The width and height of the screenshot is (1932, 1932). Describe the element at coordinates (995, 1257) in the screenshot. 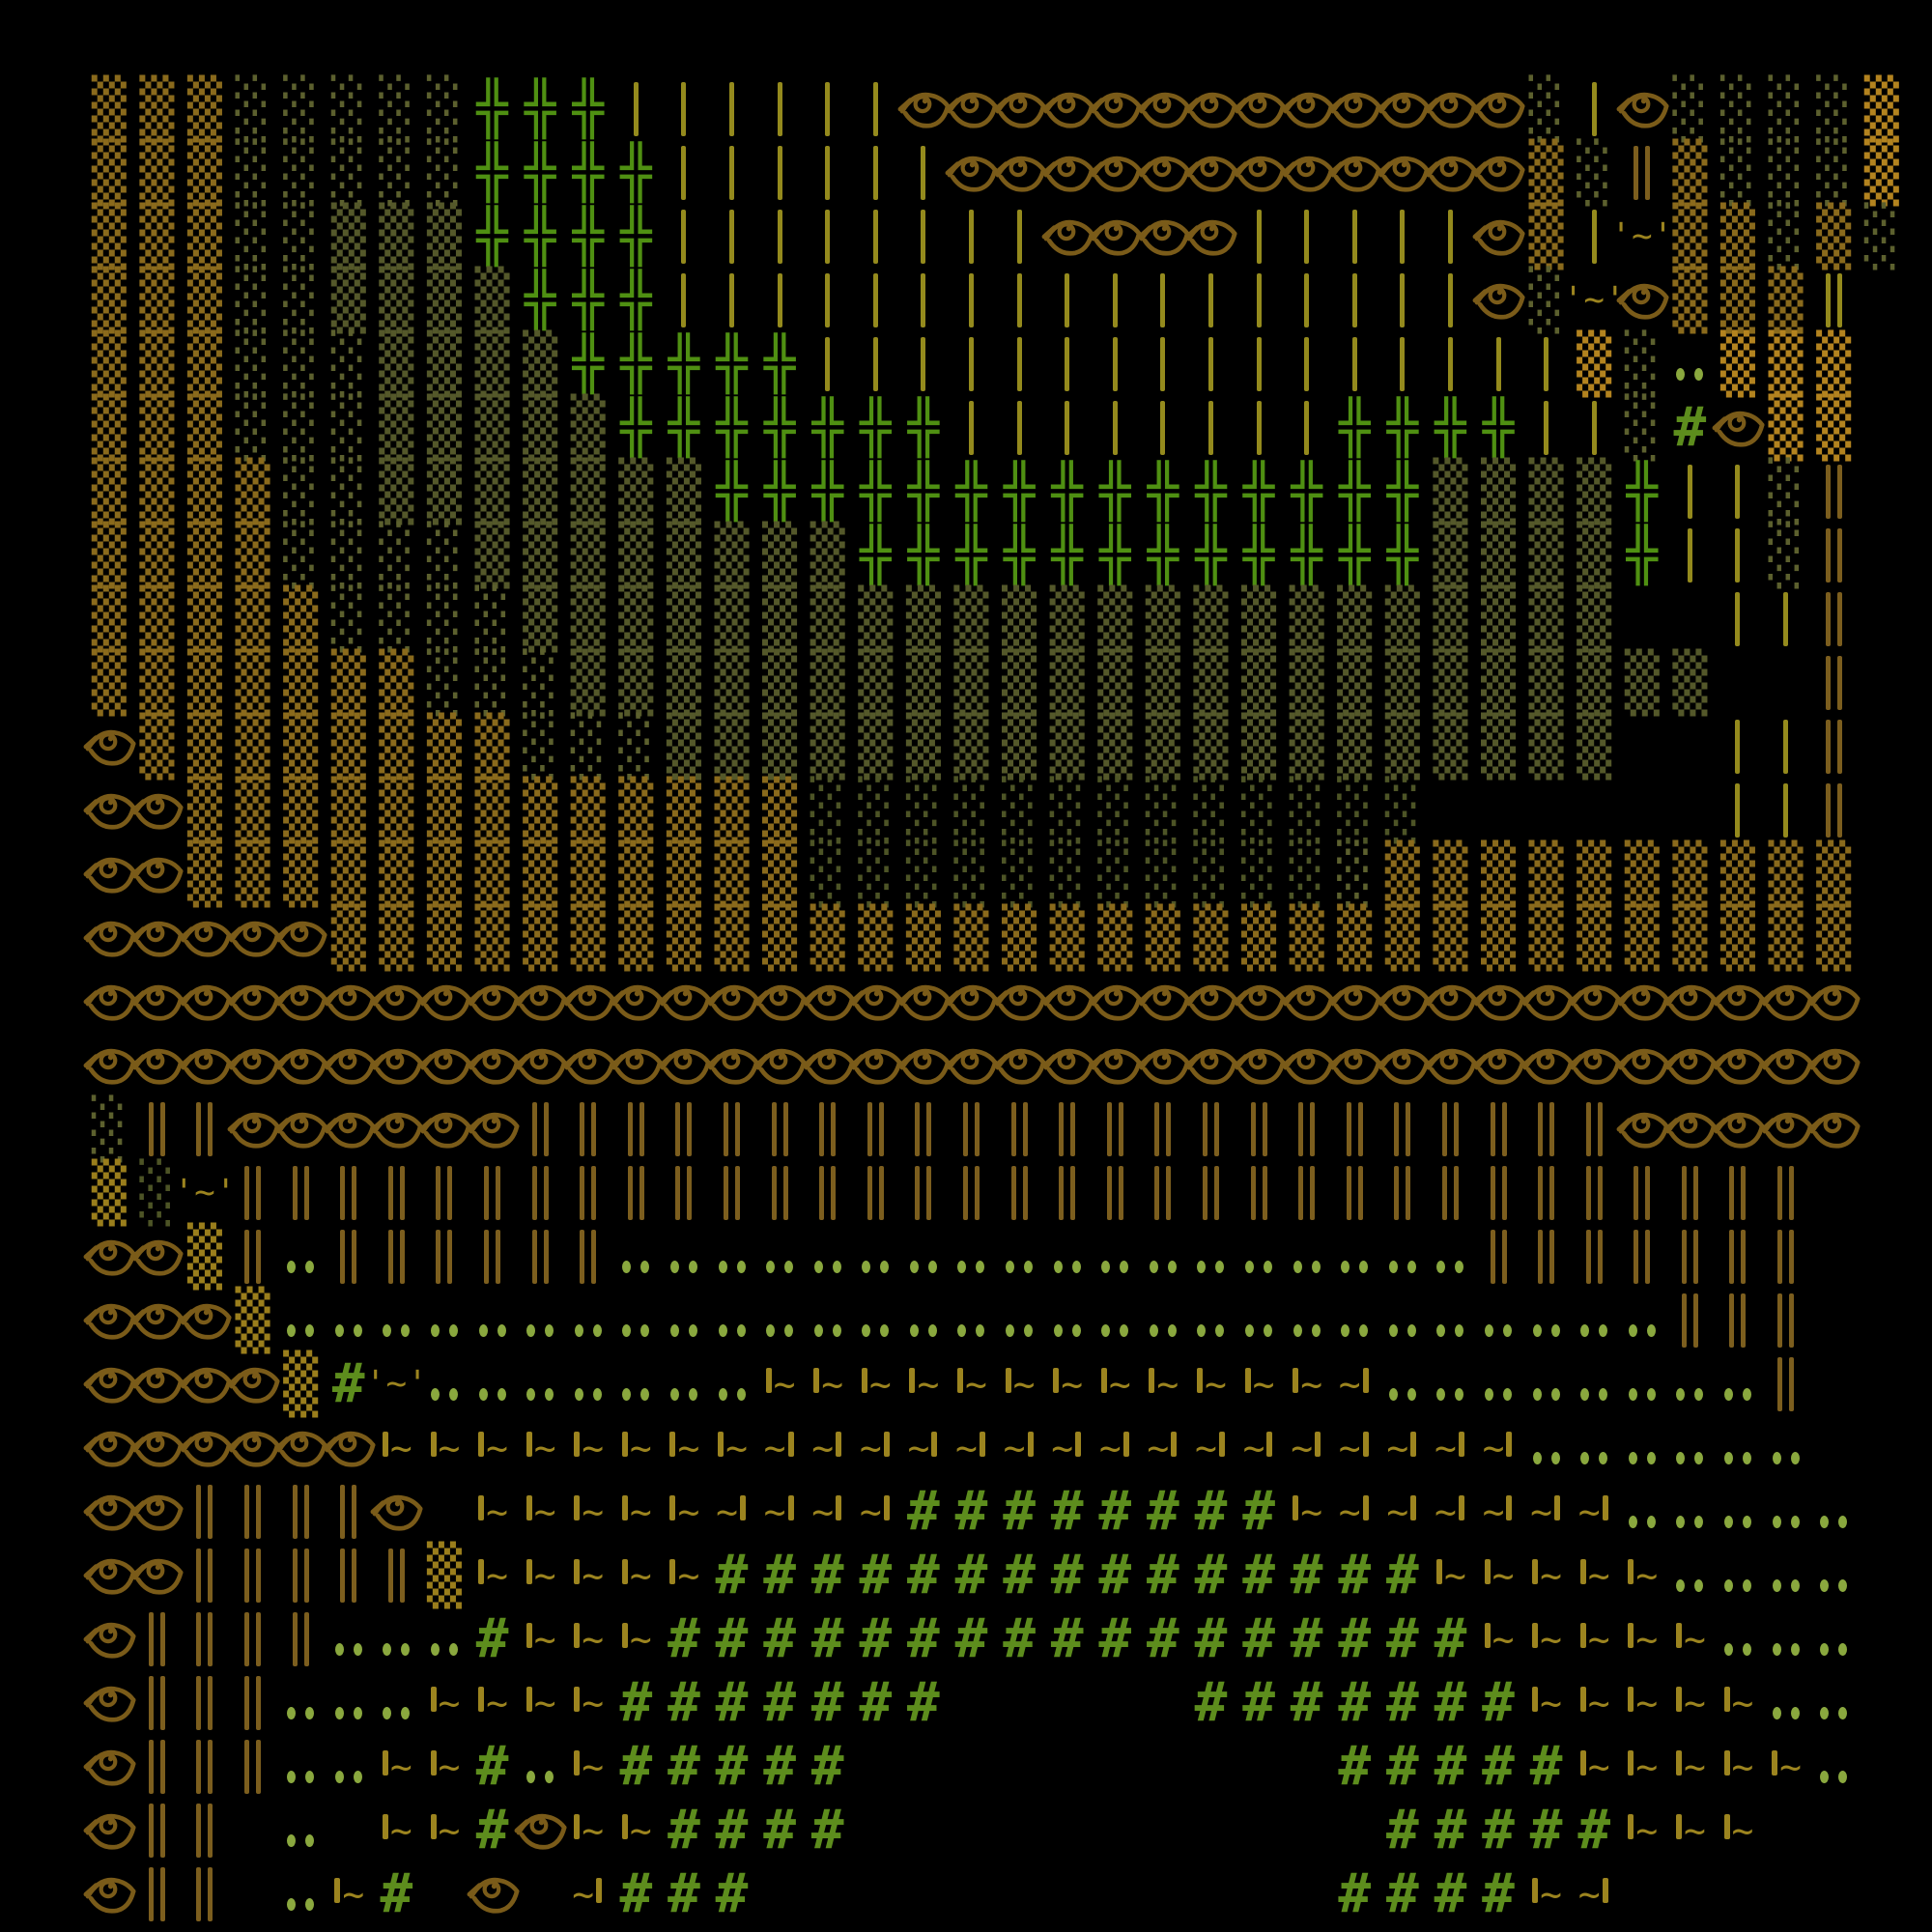

I see `art-row: ▒` at that location.